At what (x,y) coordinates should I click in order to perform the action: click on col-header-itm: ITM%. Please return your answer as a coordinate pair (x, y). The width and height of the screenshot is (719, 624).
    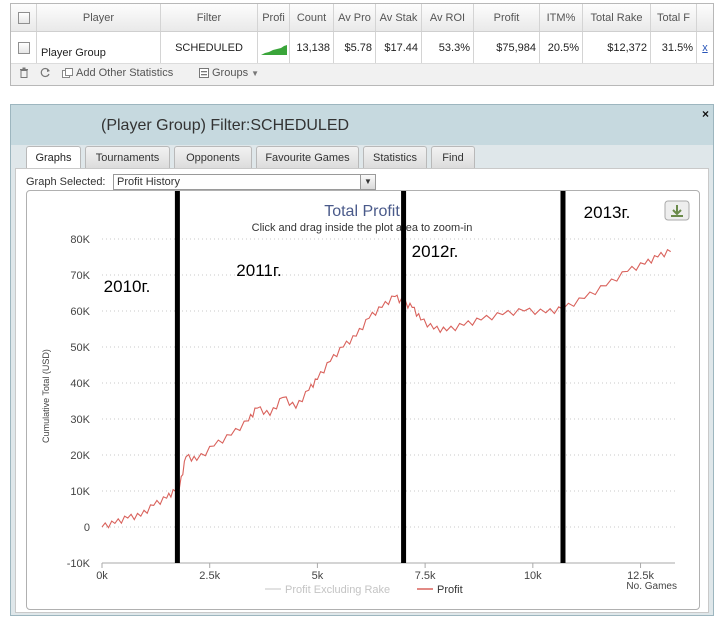
    Looking at the image, I should click on (561, 17).